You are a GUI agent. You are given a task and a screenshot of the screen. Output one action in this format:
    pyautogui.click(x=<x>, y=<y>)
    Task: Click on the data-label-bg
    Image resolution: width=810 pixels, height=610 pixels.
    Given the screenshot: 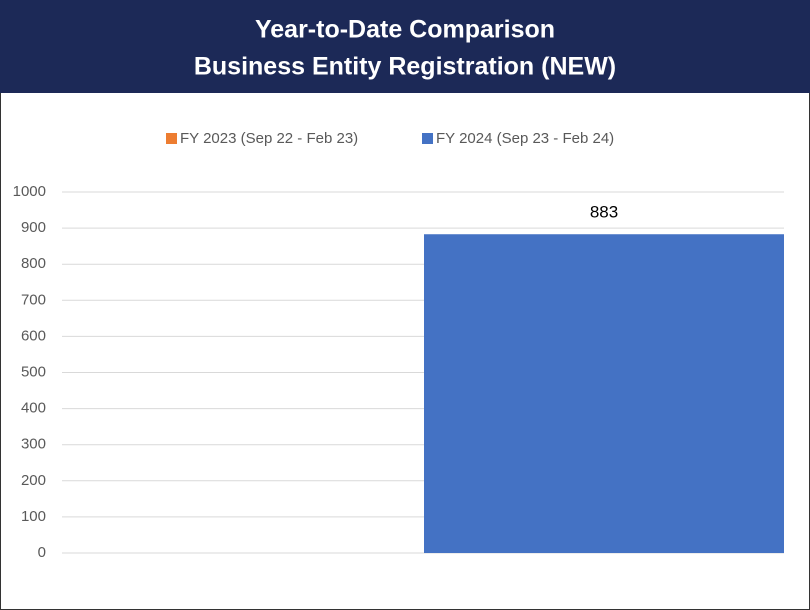 What is the action you would take?
    pyautogui.click(x=604, y=213)
    